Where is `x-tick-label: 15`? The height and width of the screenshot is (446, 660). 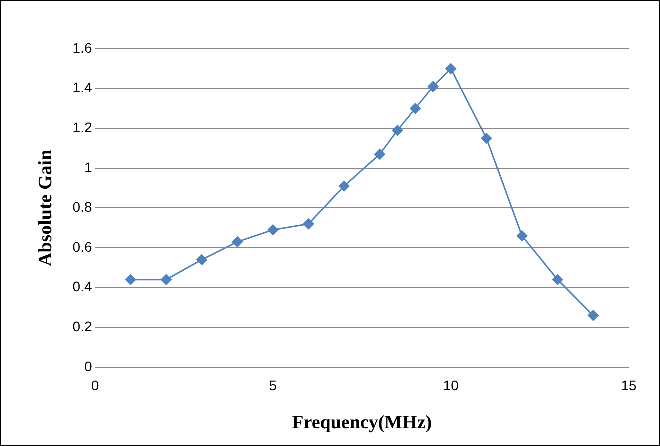 x-tick-label: 15 is located at coordinates (629, 386).